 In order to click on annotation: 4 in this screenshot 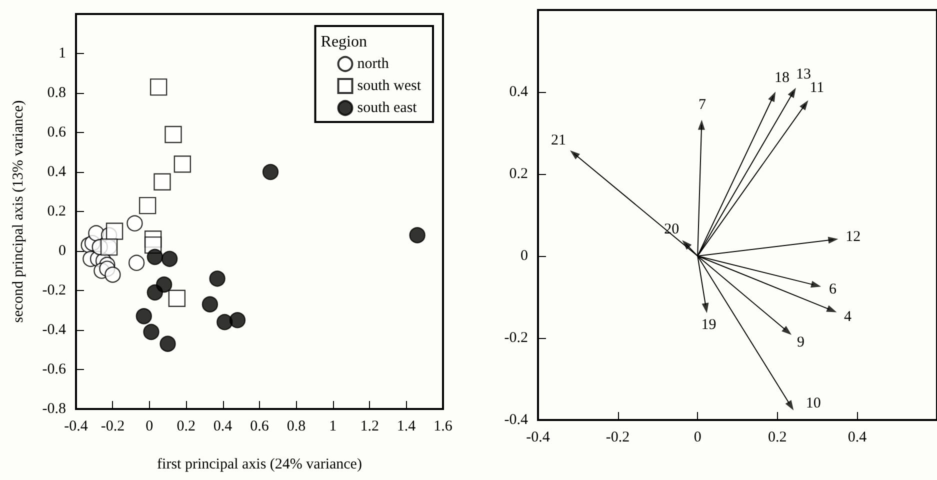, I will do `click(848, 316)`.